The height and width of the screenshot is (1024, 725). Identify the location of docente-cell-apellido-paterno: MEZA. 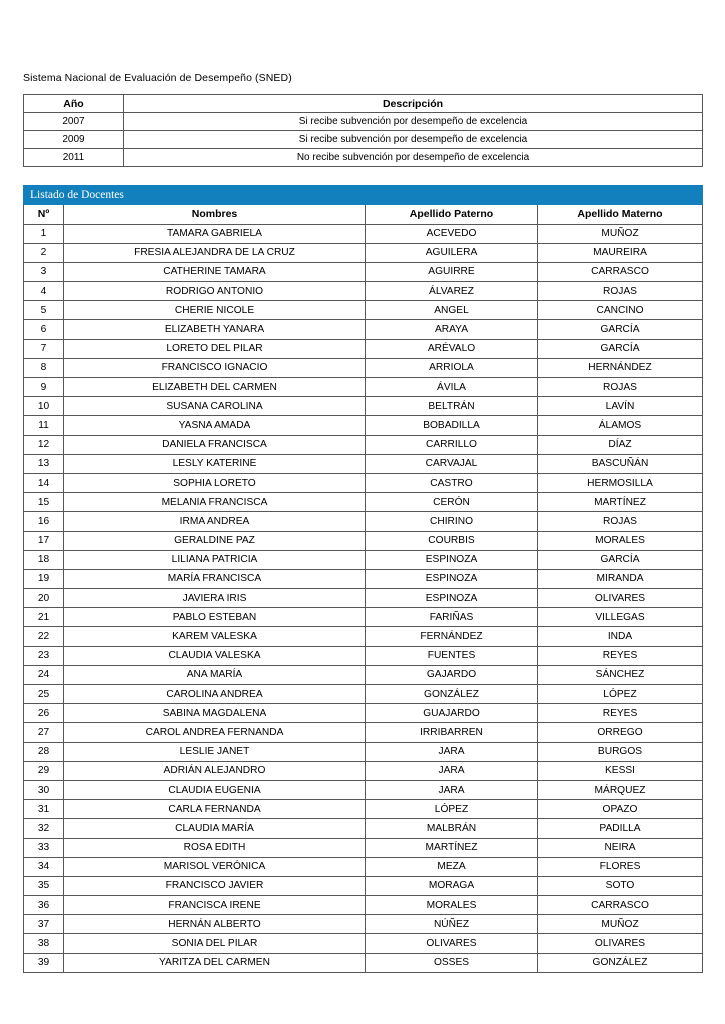
(451, 866).